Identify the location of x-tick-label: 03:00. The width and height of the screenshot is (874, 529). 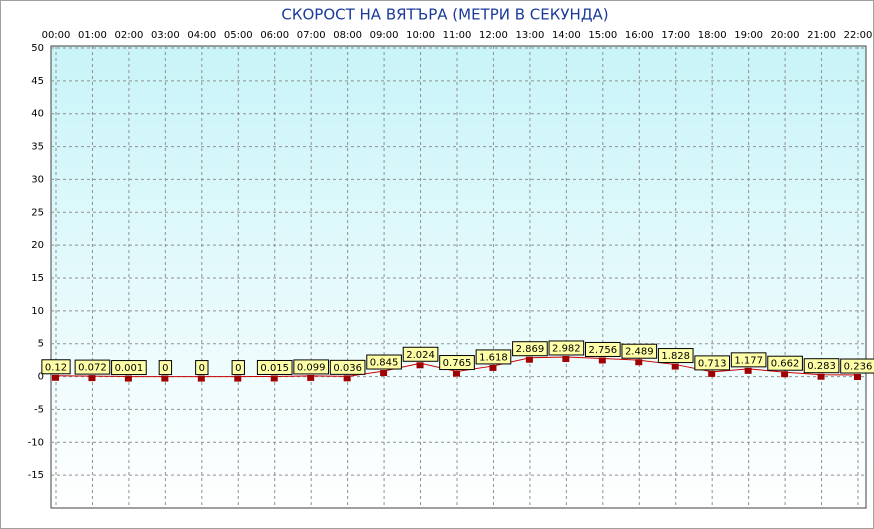
(165, 35).